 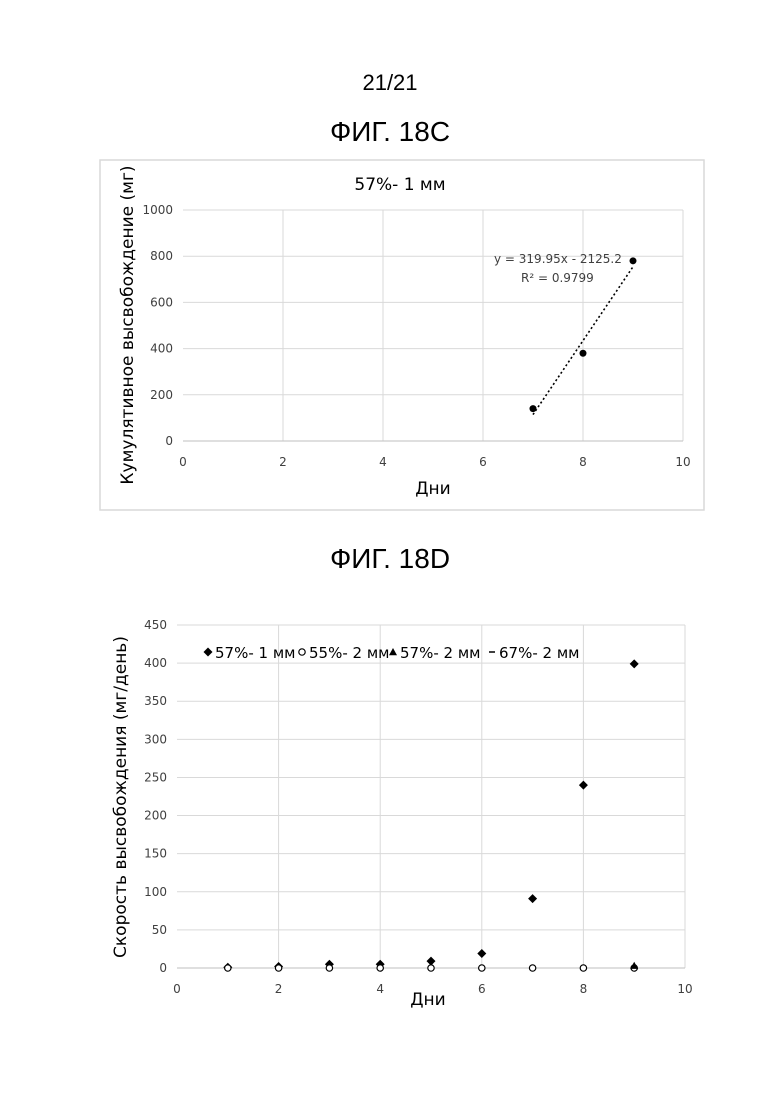 What do you see at coordinates (155, 701) in the screenshot?
I see `chart2-y-tick-label: 350` at bounding box center [155, 701].